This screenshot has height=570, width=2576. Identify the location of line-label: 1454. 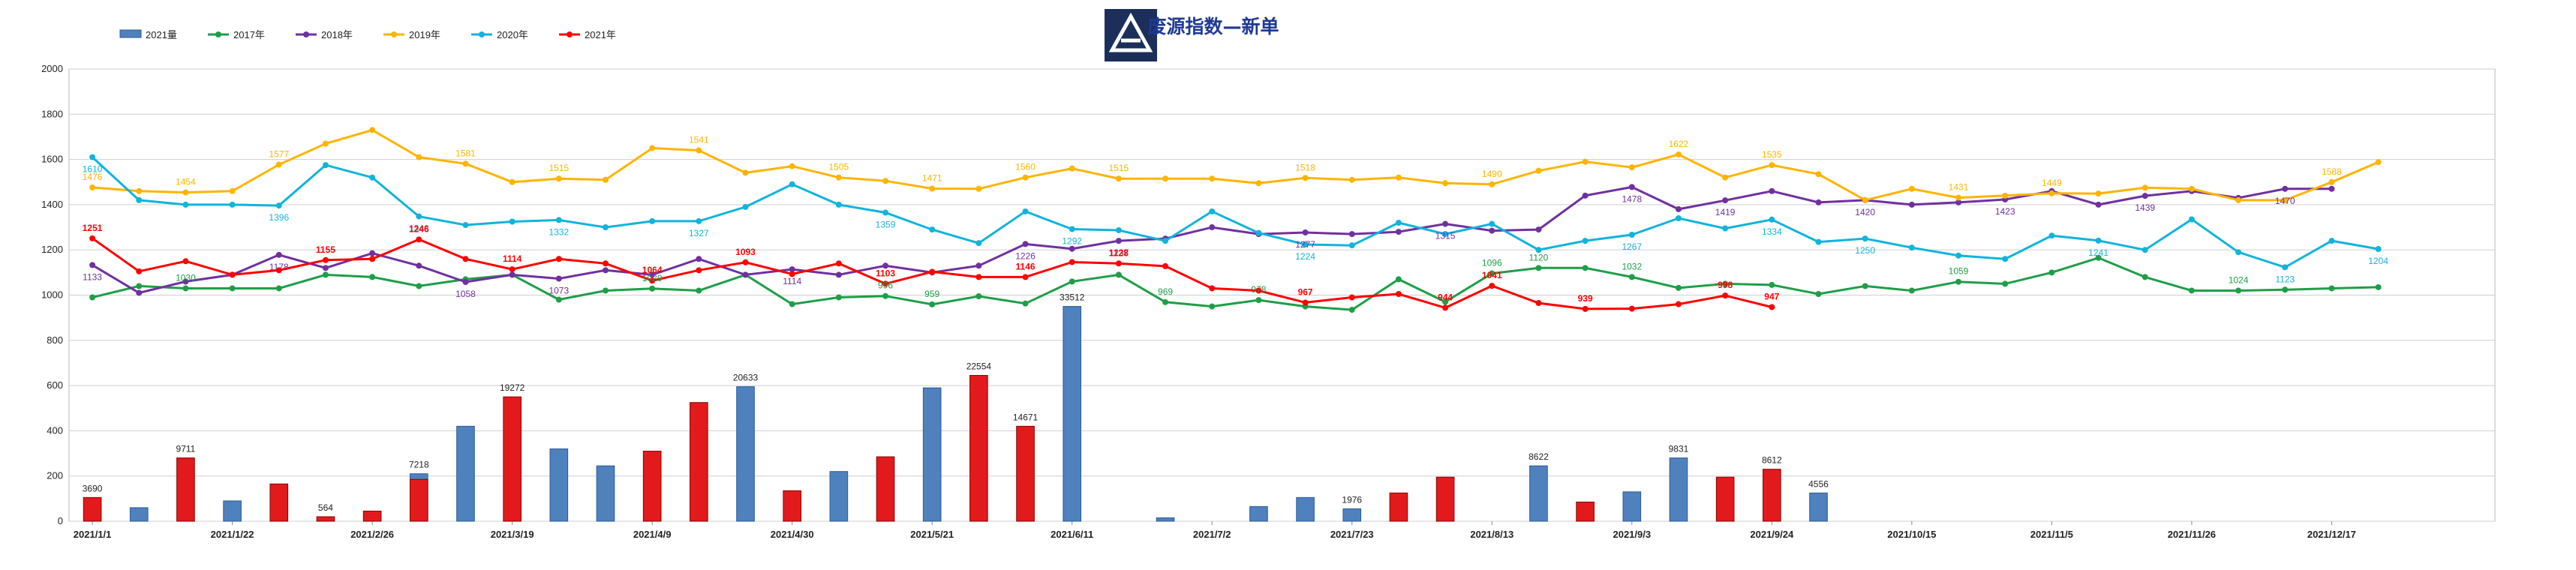
(186, 182).